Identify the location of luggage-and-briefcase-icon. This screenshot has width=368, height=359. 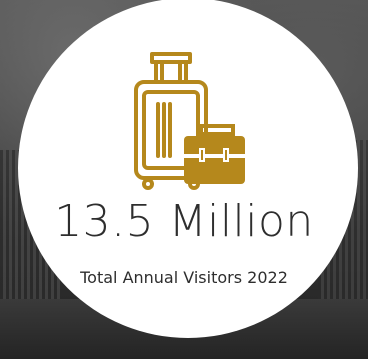
(189, 121).